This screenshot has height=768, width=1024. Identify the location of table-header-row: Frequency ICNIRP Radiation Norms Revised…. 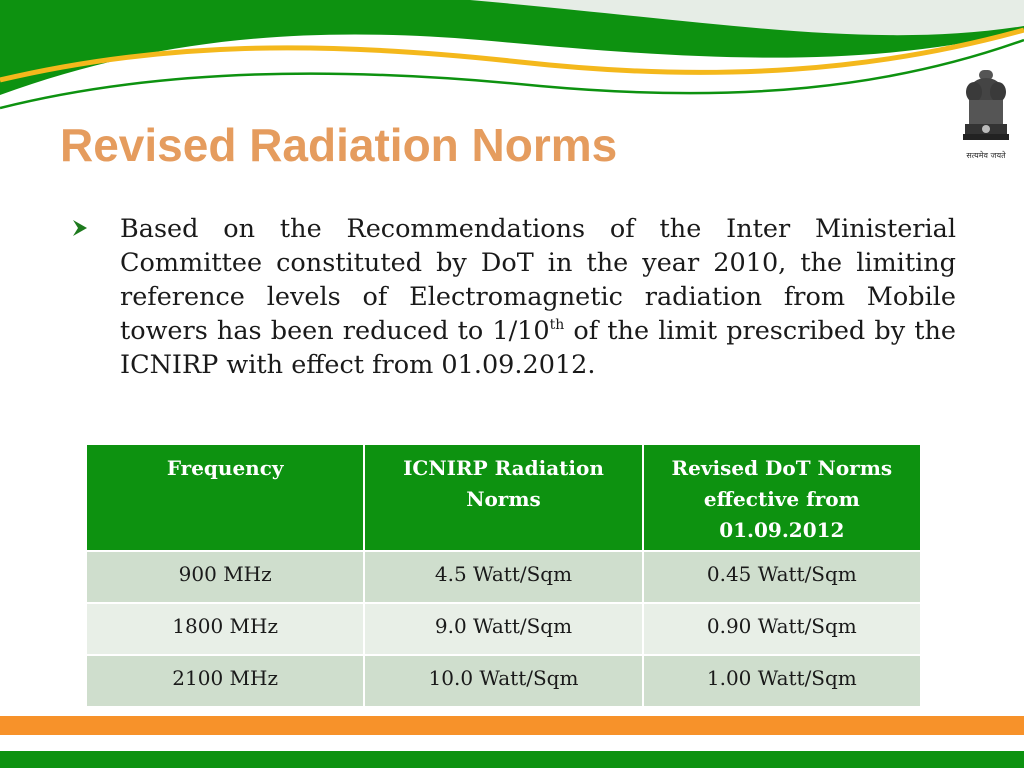
(503, 497).